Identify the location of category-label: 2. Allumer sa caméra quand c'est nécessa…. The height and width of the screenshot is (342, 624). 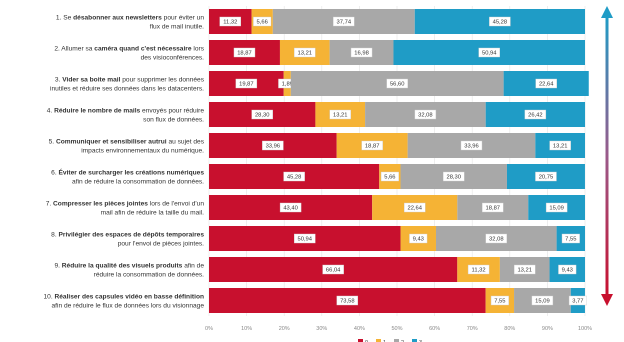
(129, 49).